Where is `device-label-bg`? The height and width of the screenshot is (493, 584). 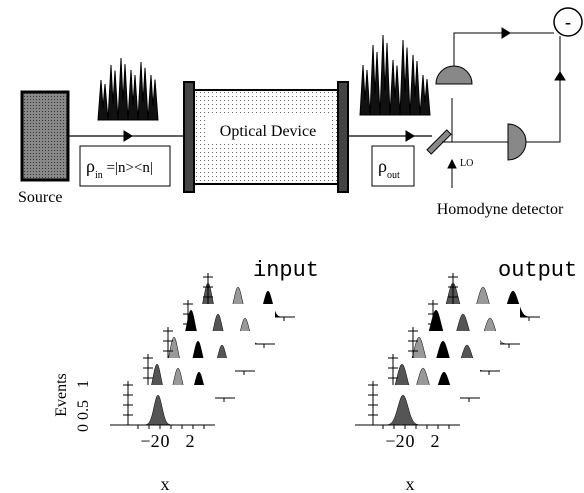
device-label-bg is located at coordinates (268, 130).